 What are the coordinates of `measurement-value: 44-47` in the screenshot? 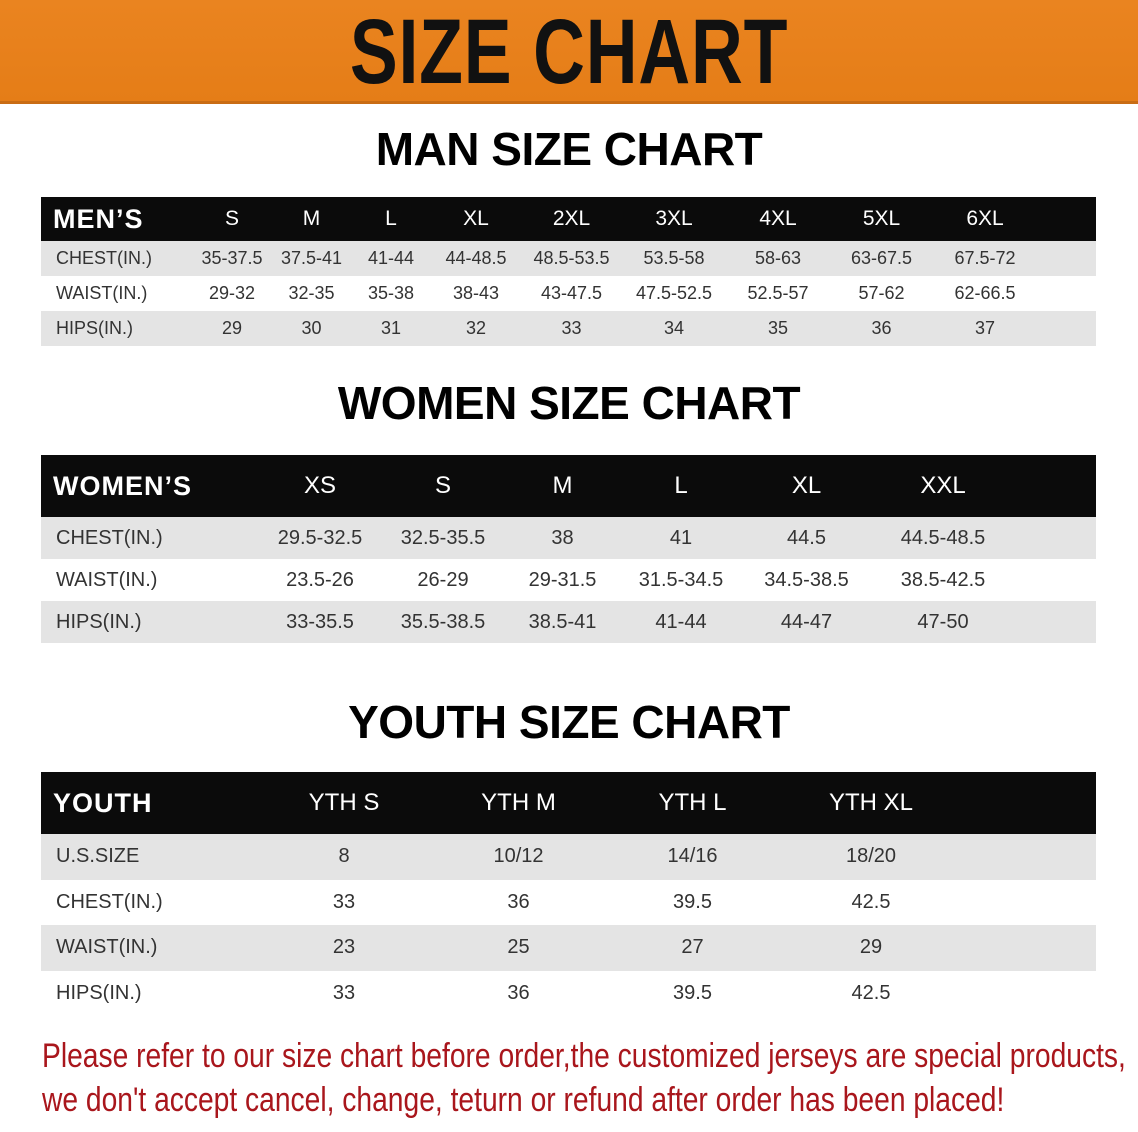 It's located at (806, 622).